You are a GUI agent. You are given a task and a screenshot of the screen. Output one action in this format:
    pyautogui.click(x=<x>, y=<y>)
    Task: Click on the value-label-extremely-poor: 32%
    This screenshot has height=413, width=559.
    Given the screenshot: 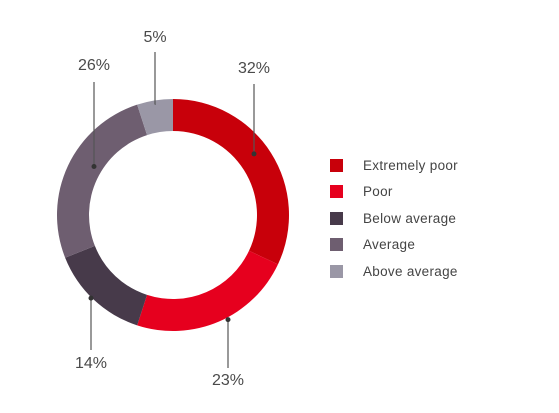 What is the action you would take?
    pyautogui.click(x=254, y=68)
    